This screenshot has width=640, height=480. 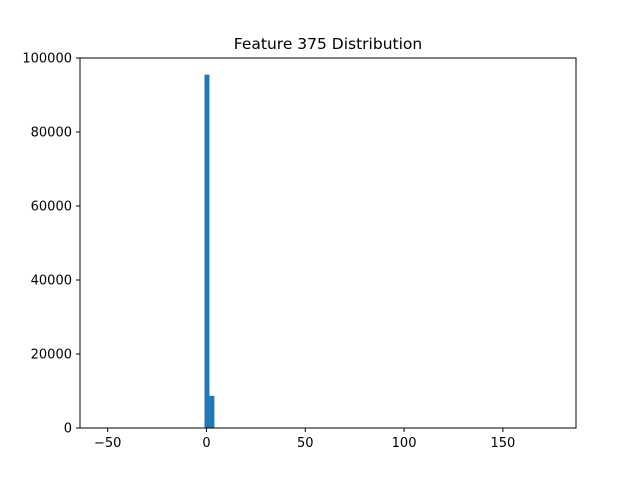 What do you see at coordinates (51, 133) in the screenshot?
I see `y-tick-label: 80000` at bounding box center [51, 133].